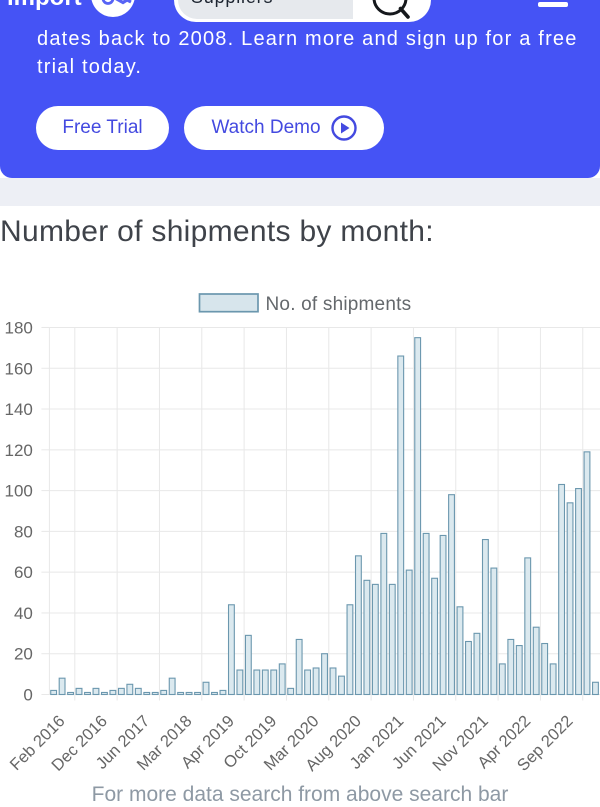  Describe the element at coordinates (23, 654) in the screenshot. I see `svg-text: 20` at that location.